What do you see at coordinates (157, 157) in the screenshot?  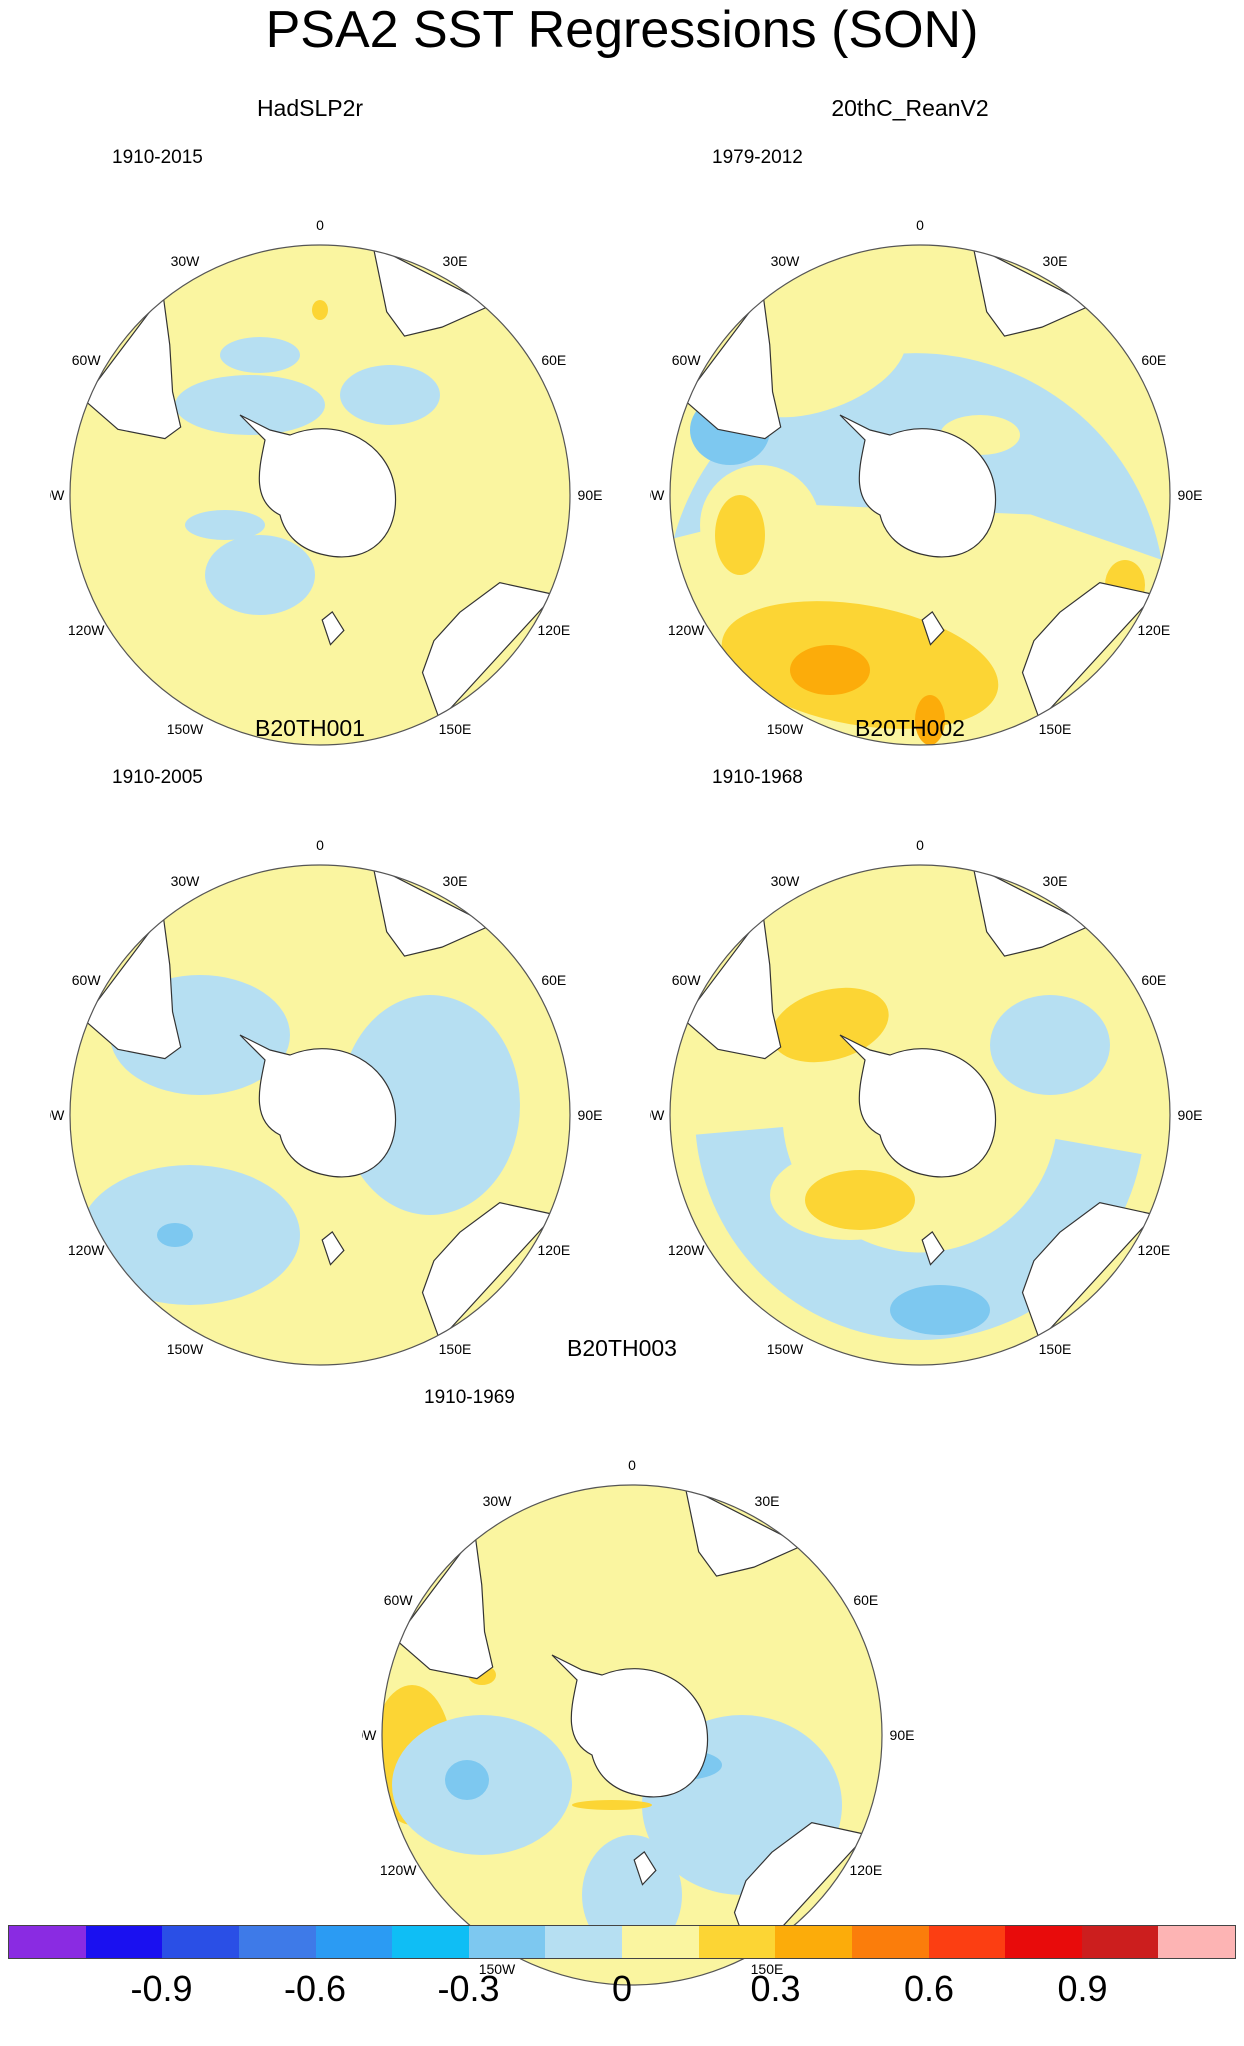 I see `panel-period: 1910-2015` at bounding box center [157, 157].